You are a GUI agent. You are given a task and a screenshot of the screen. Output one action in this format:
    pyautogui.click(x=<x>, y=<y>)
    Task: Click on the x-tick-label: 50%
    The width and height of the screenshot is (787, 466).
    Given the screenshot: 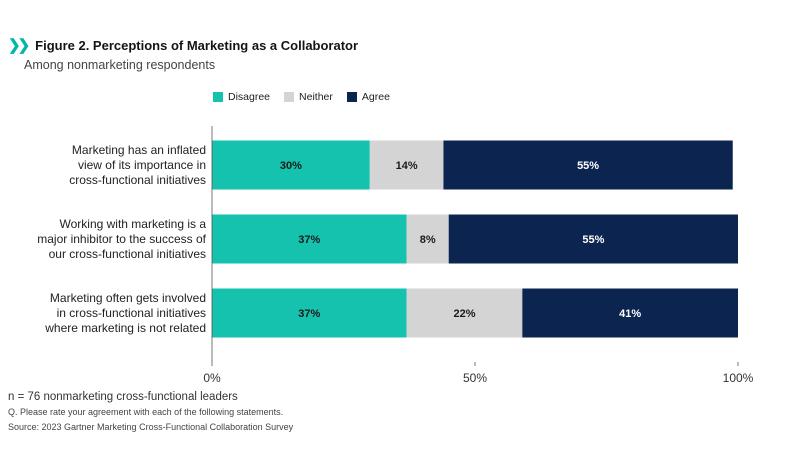 What is the action you would take?
    pyautogui.click(x=475, y=378)
    